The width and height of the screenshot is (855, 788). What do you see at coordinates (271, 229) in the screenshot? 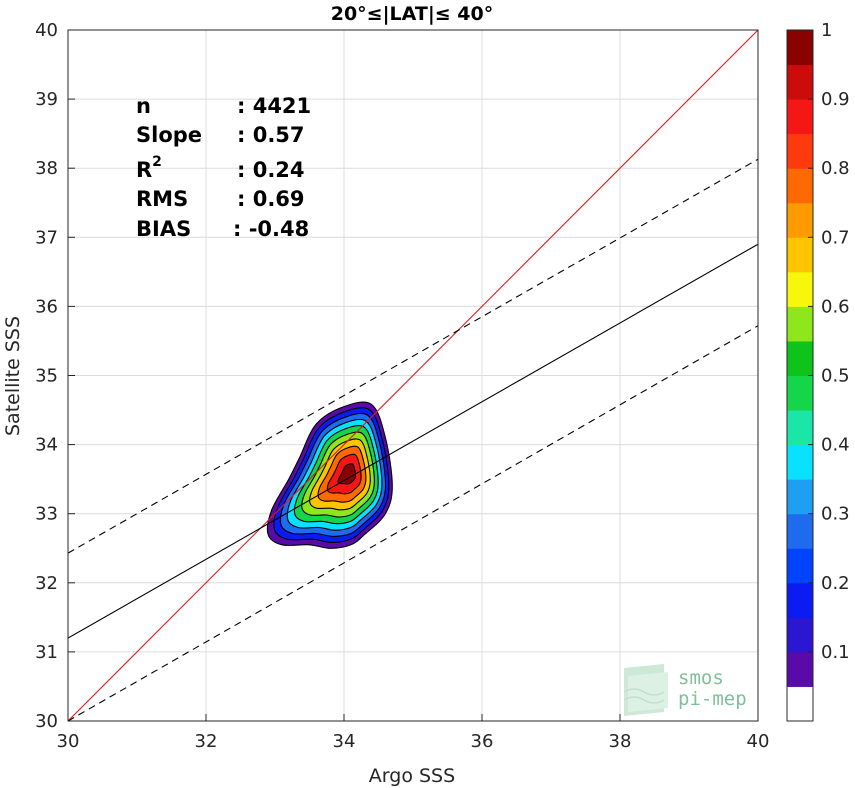
I see `stat-value: : -0.48` at bounding box center [271, 229].